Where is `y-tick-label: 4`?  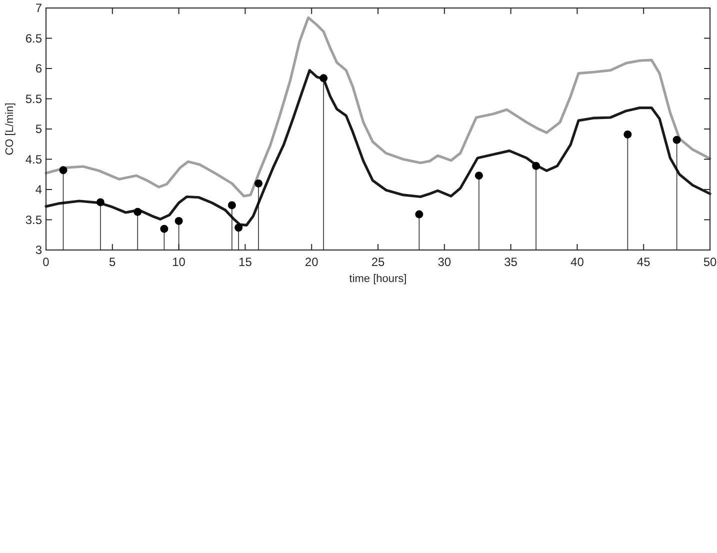 y-tick-label: 4 is located at coordinates (38, 189).